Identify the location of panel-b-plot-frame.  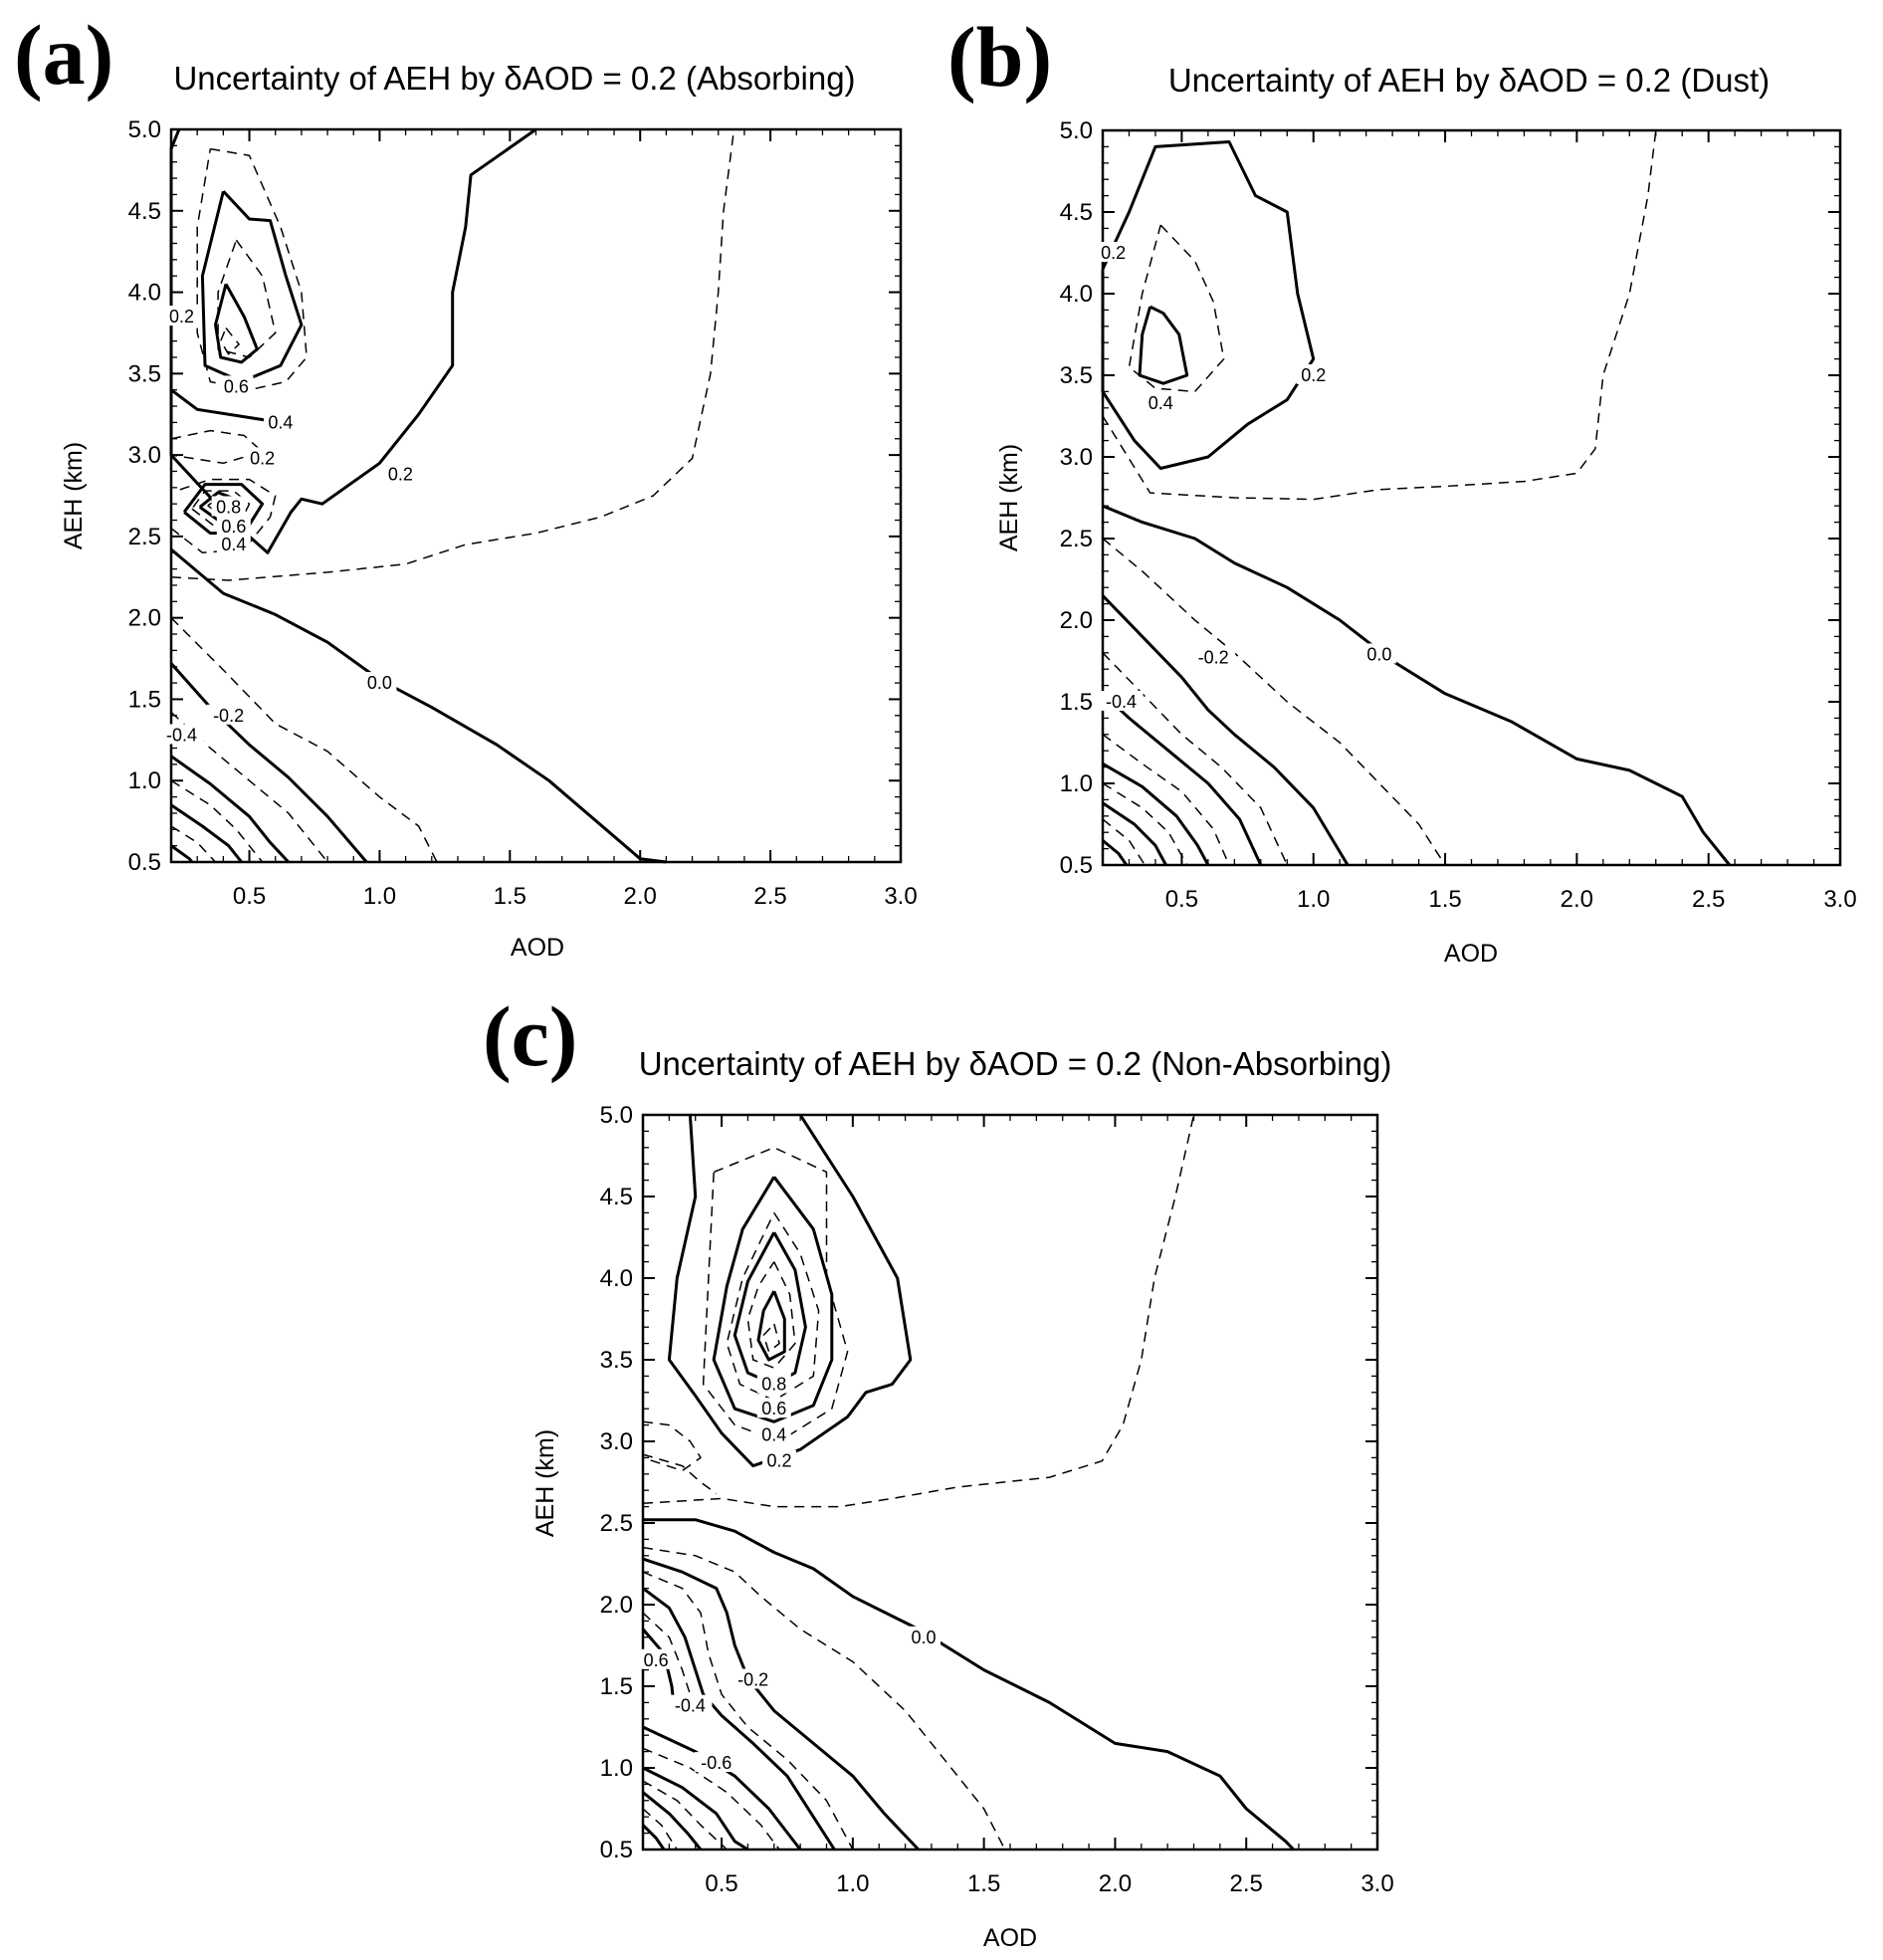
(1471, 497).